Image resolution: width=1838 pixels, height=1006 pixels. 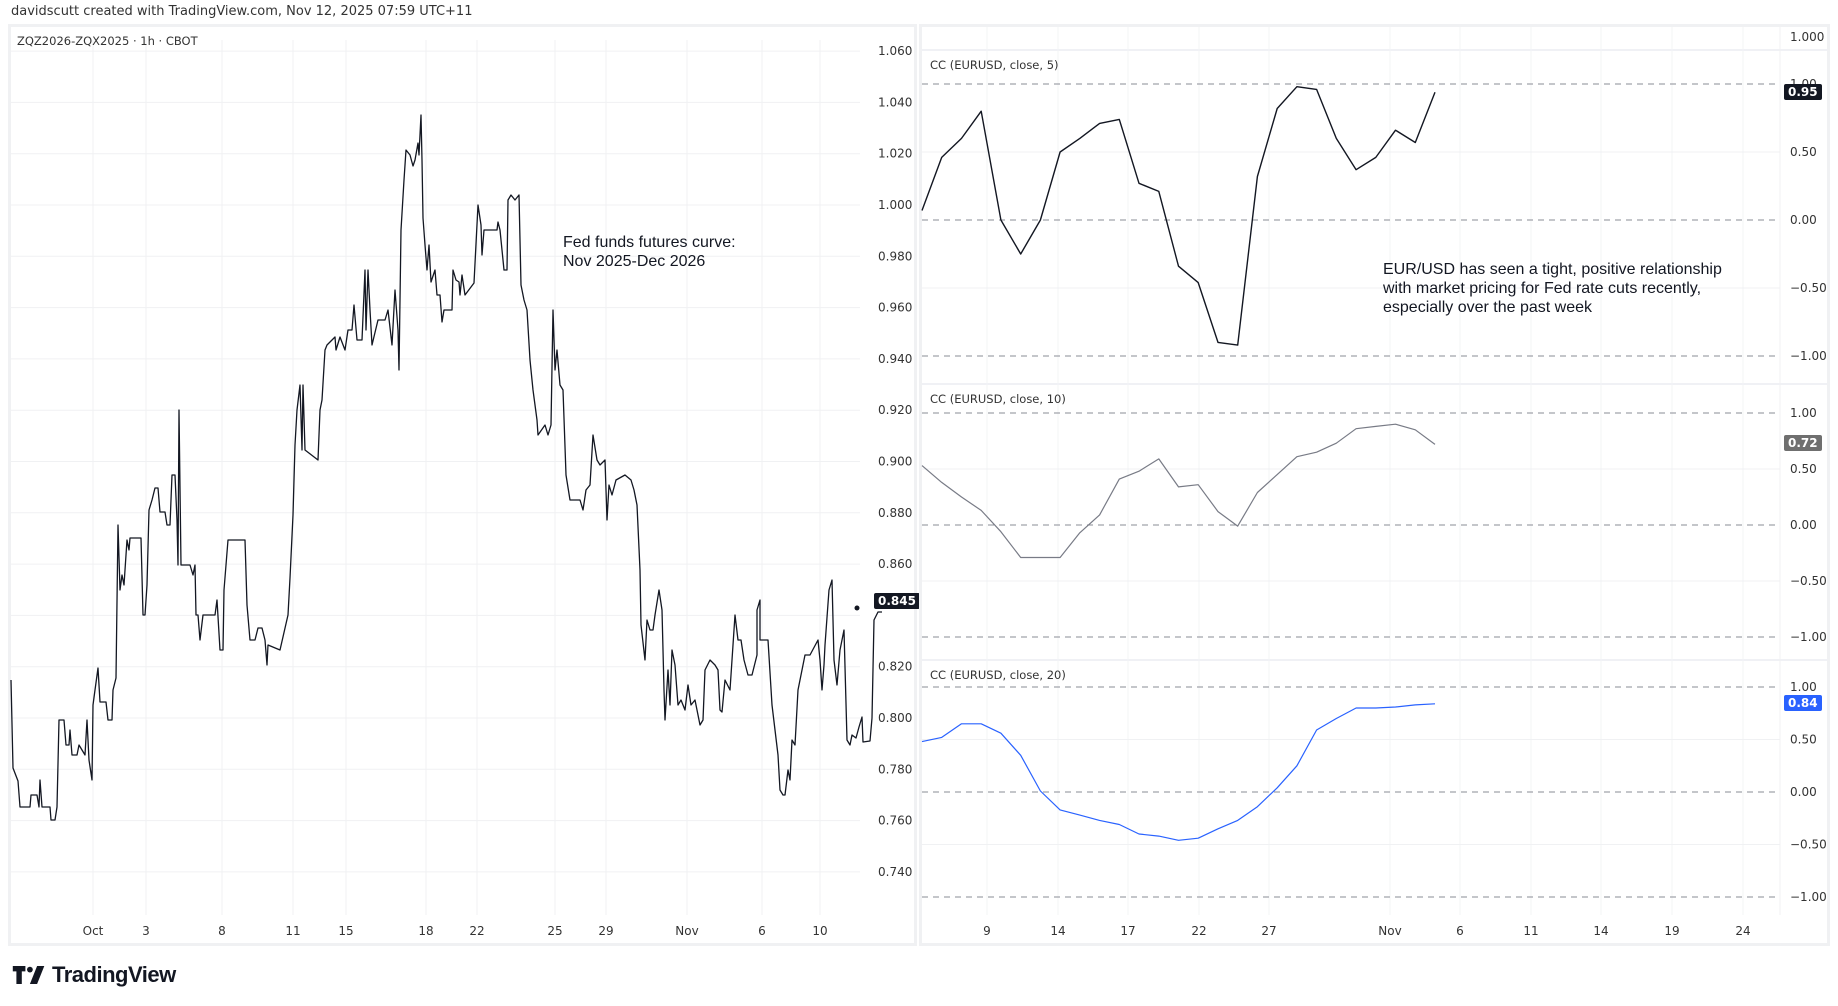 What do you see at coordinates (107, 41) in the screenshot?
I see `symbol-legend: ZQZ2026-ZQX2025 · 1h · CBOT` at bounding box center [107, 41].